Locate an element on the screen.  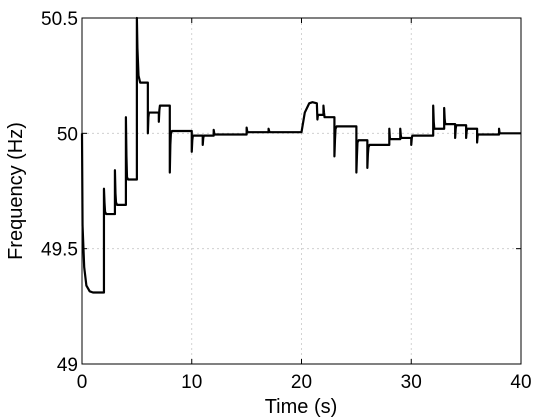
y-tick-label: 49 is located at coordinates (67, 365).